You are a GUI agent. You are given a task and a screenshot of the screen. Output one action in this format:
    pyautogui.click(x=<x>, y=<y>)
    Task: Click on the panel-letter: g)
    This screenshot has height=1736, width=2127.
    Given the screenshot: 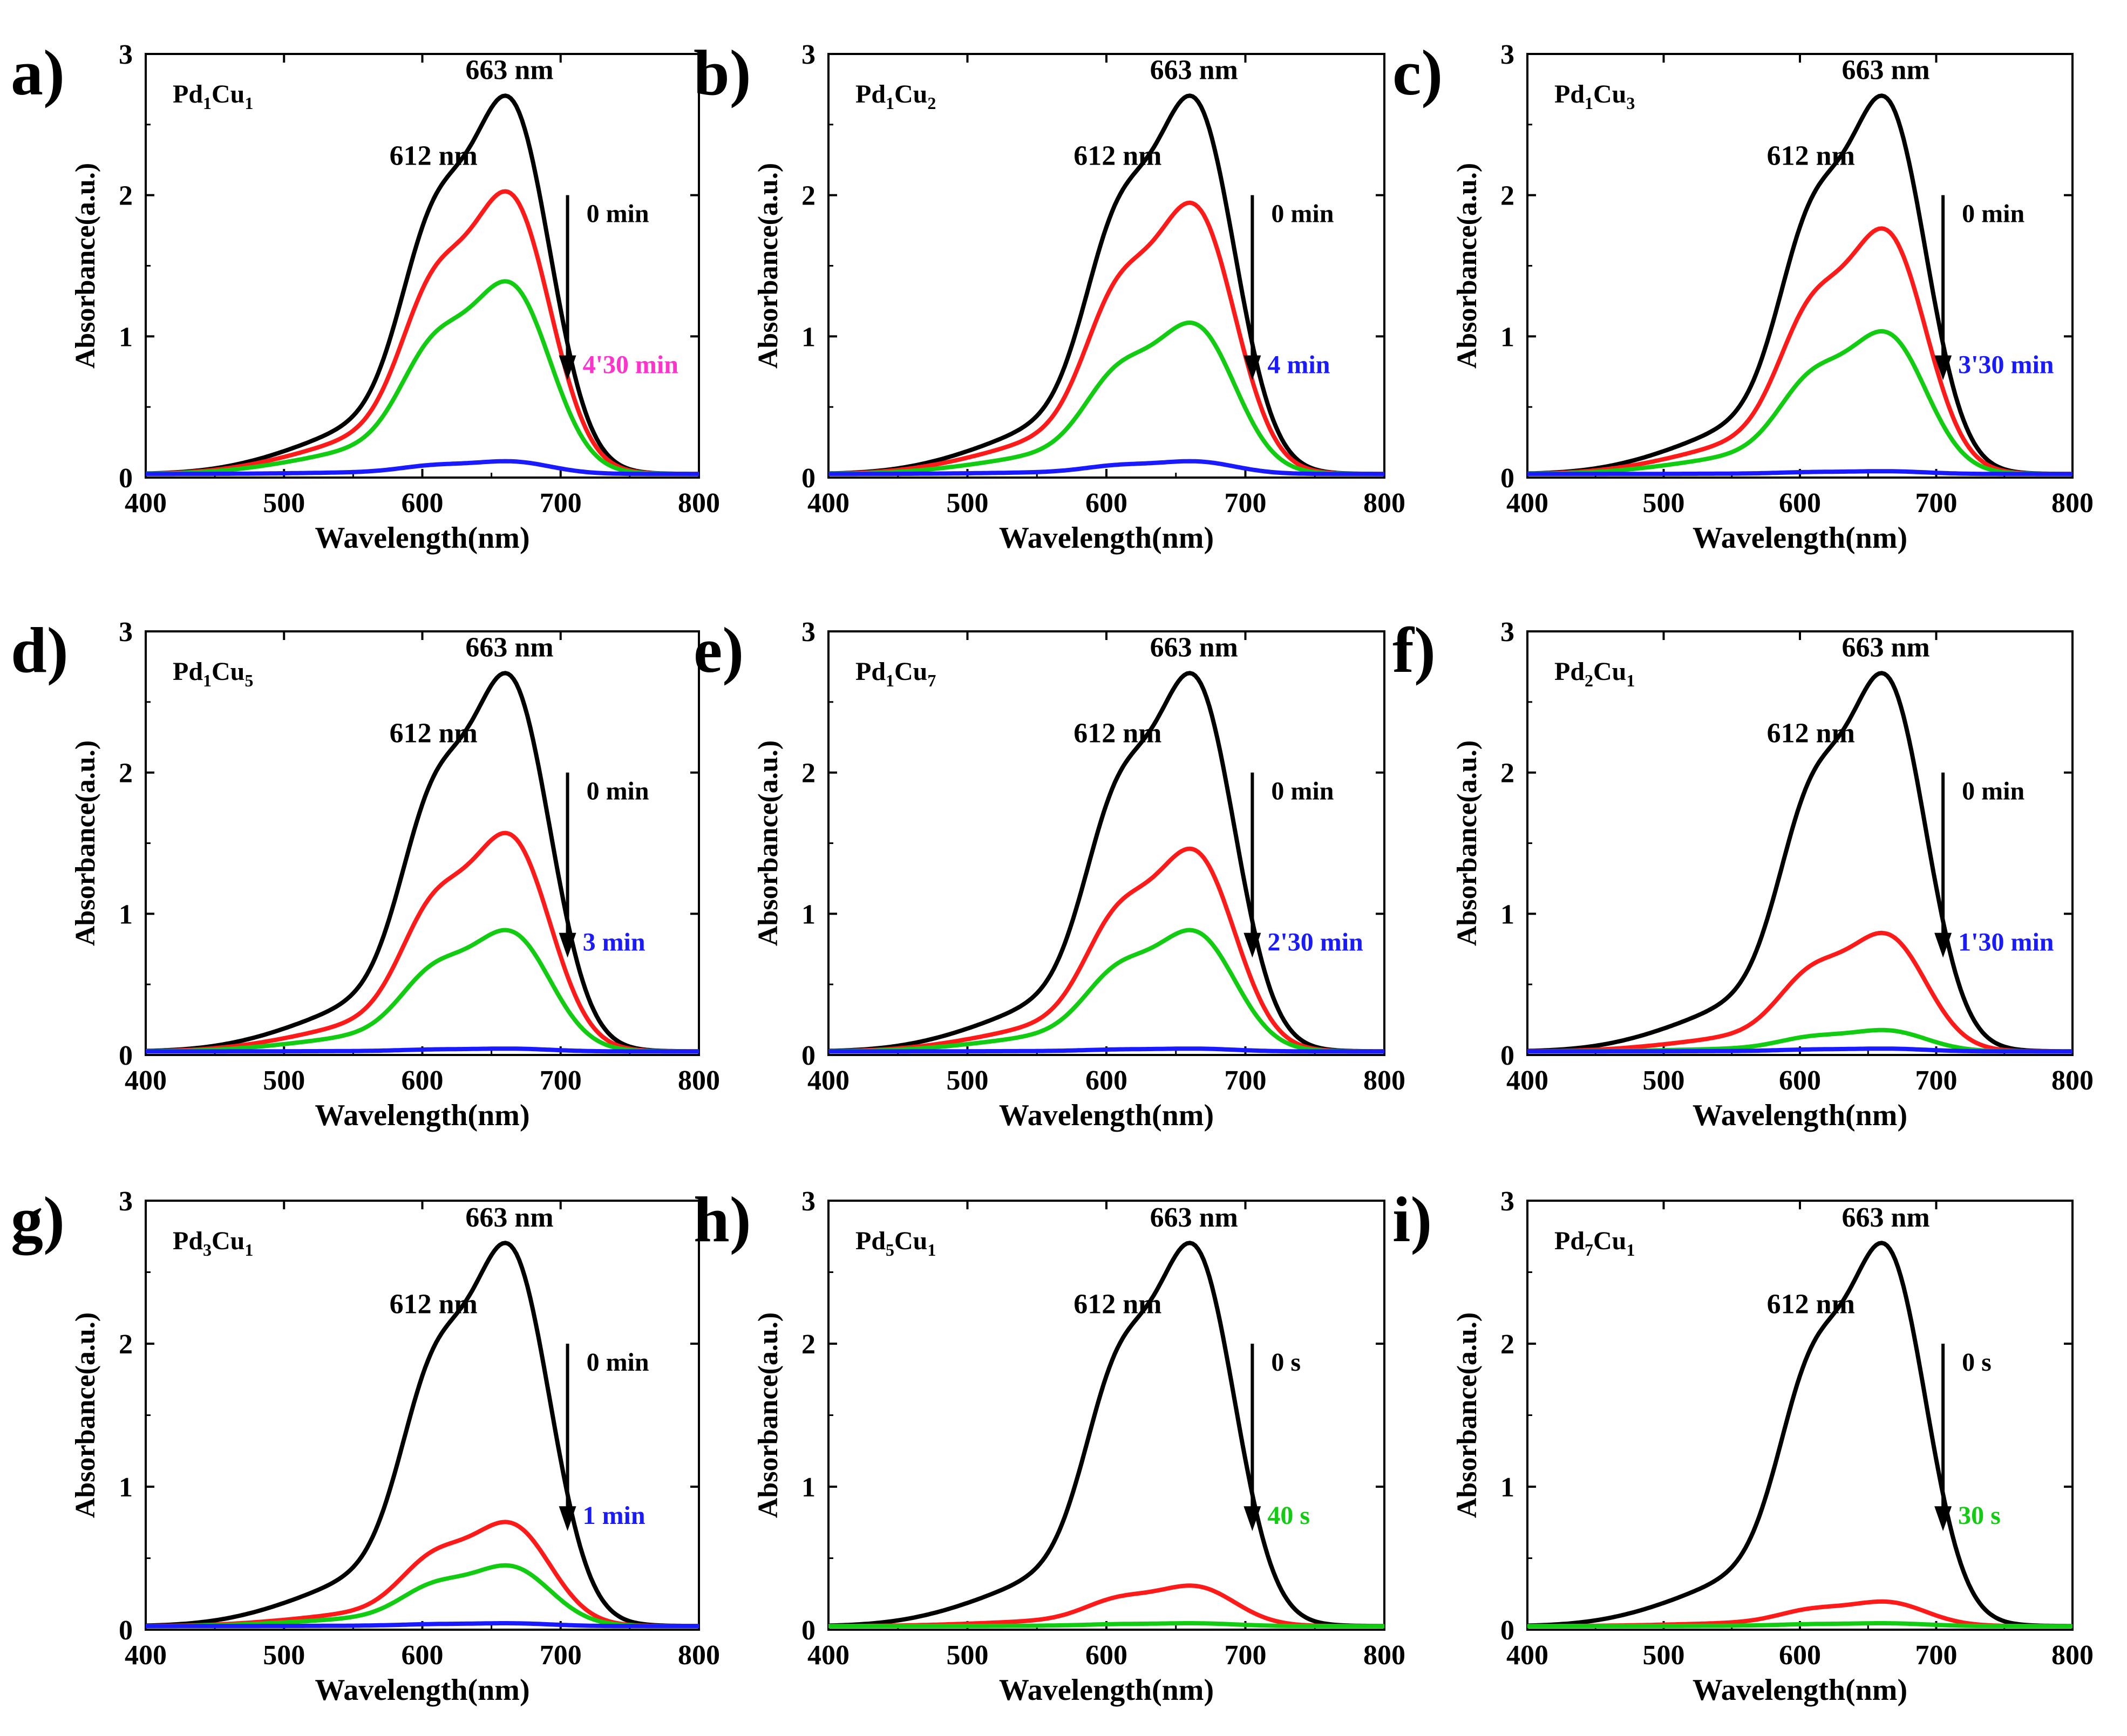 What is the action you would take?
    pyautogui.click(x=38, y=1219)
    